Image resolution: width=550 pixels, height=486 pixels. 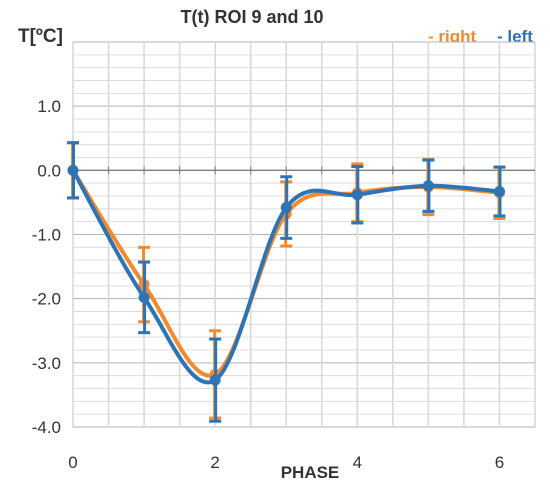 I want to click on x-tick-label: 0, so click(x=72, y=462).